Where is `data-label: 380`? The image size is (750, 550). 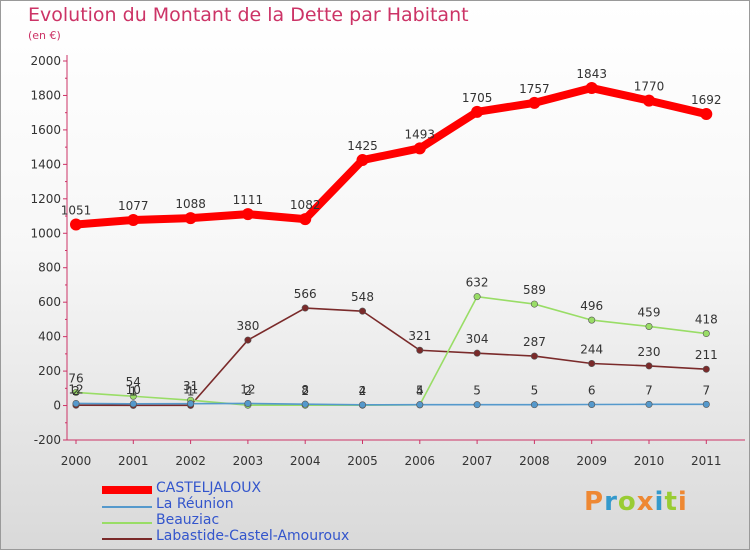
data-label: 380 is located at coordinates (247, 326).